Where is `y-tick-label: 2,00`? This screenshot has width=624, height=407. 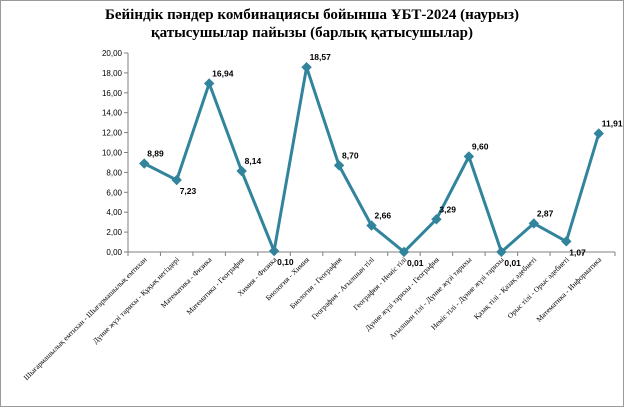 y-tick-label: 2,00 is located at coordinates (114, 232).